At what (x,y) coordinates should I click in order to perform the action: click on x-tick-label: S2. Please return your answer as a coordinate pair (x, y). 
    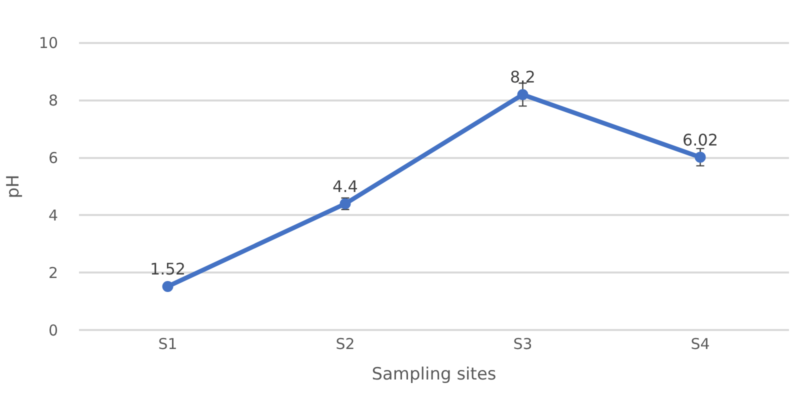
    Looking at the image, I should click on (345, 344).